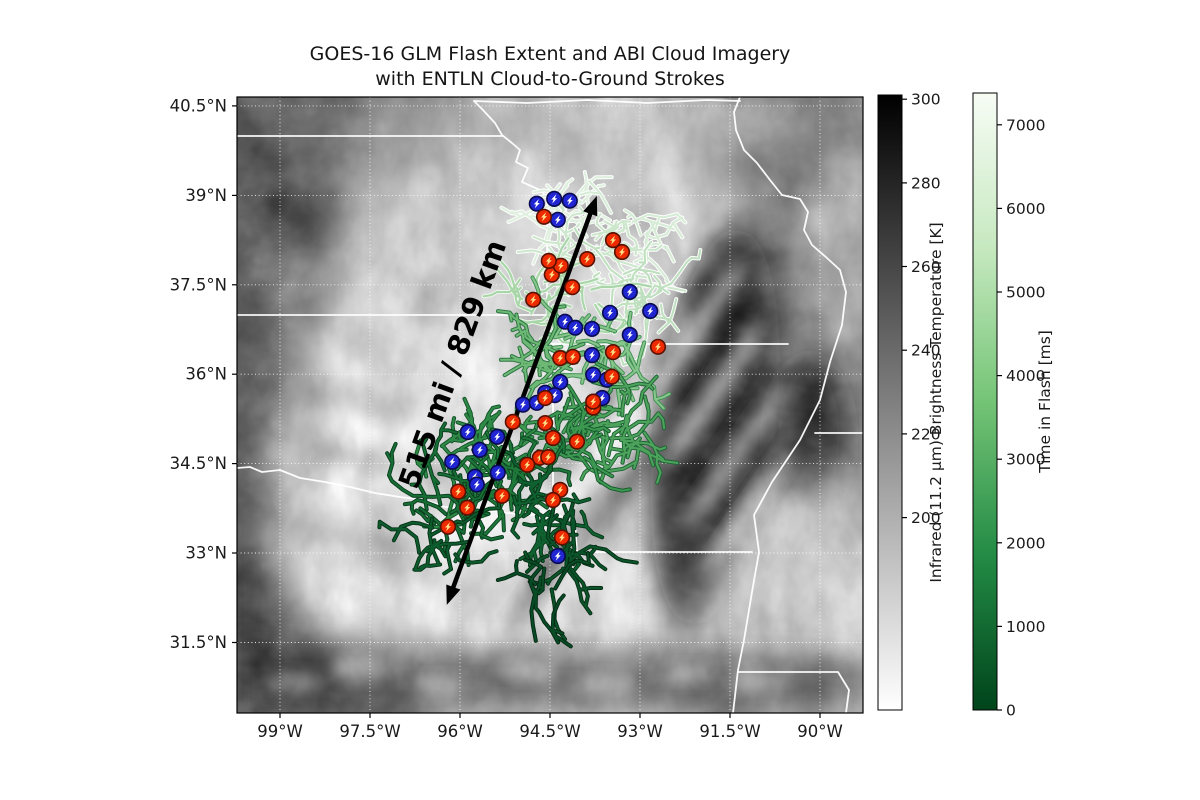  What do you see at coordinates (926, 100) in the screenshot?
I see `ir-colorbar-tick-label: 300` at bounding box center [926, 100].